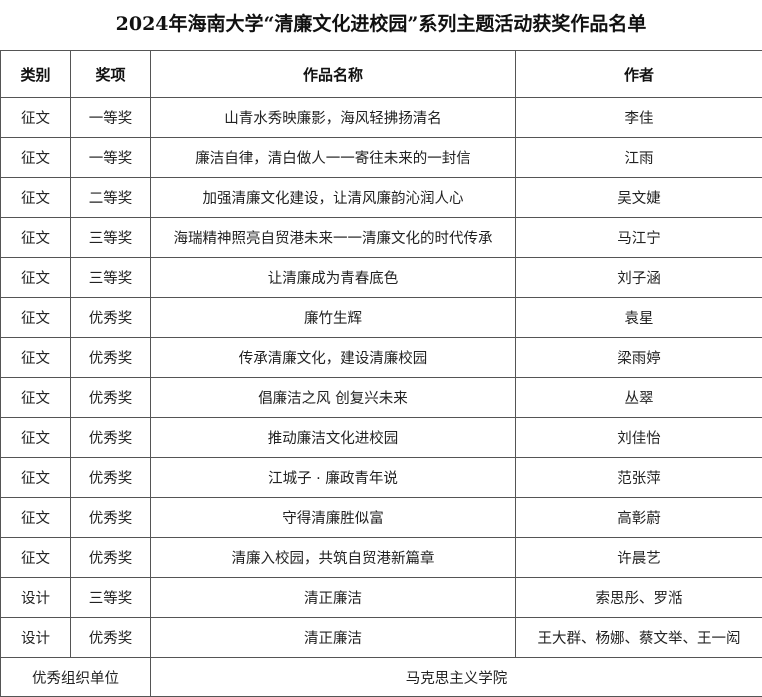  I want to click on cell-author: 范张萍, so click(639, 478).